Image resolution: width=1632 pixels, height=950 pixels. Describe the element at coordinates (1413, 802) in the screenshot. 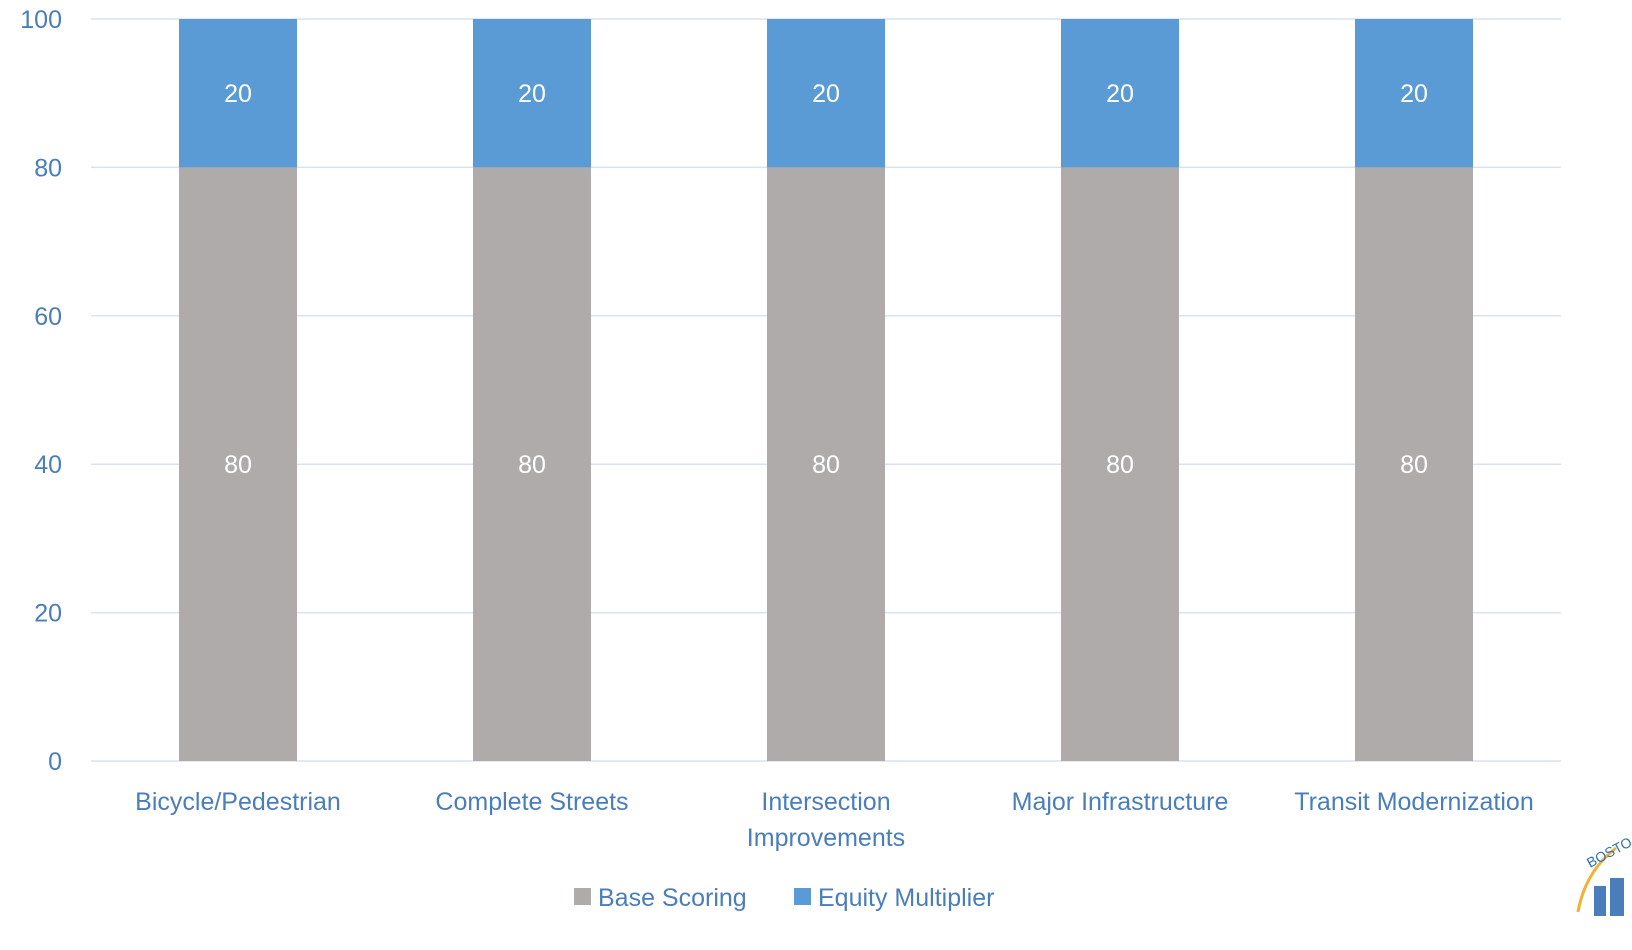

I see `x-category-label: Transit Modernization` at that location.